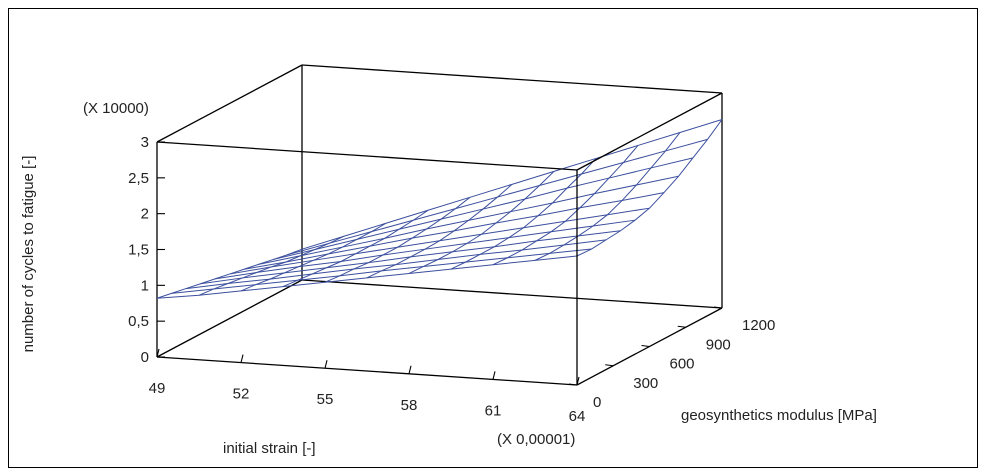  I want to click on y-tick-labels: 0 300 600 900 1200, so click(684, 364).